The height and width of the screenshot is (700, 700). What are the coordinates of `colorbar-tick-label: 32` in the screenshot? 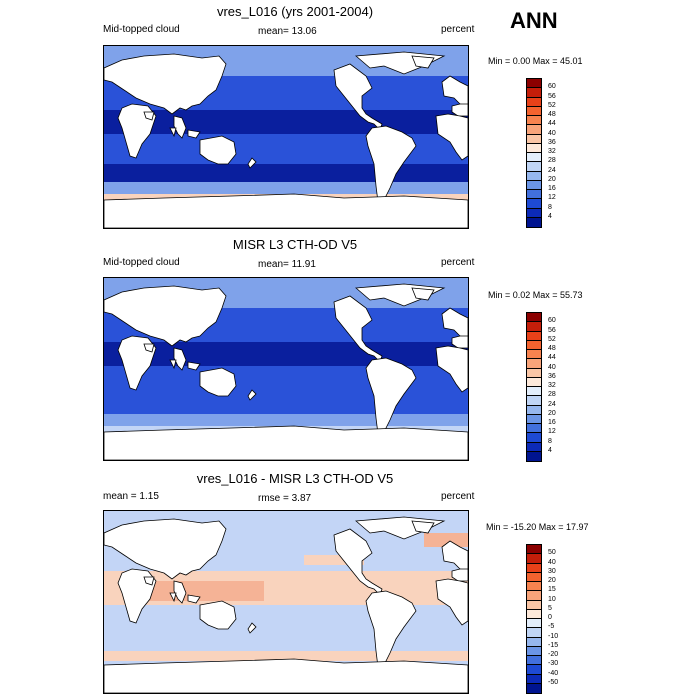 It's located at (552, 151).